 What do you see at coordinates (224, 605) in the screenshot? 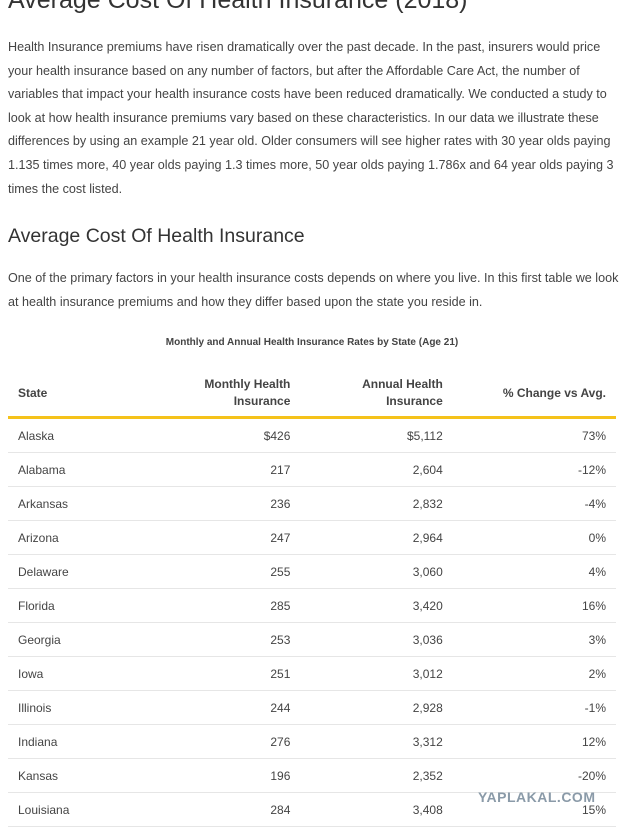
I see `table-cell: 285` at bounding box center [224, 605].